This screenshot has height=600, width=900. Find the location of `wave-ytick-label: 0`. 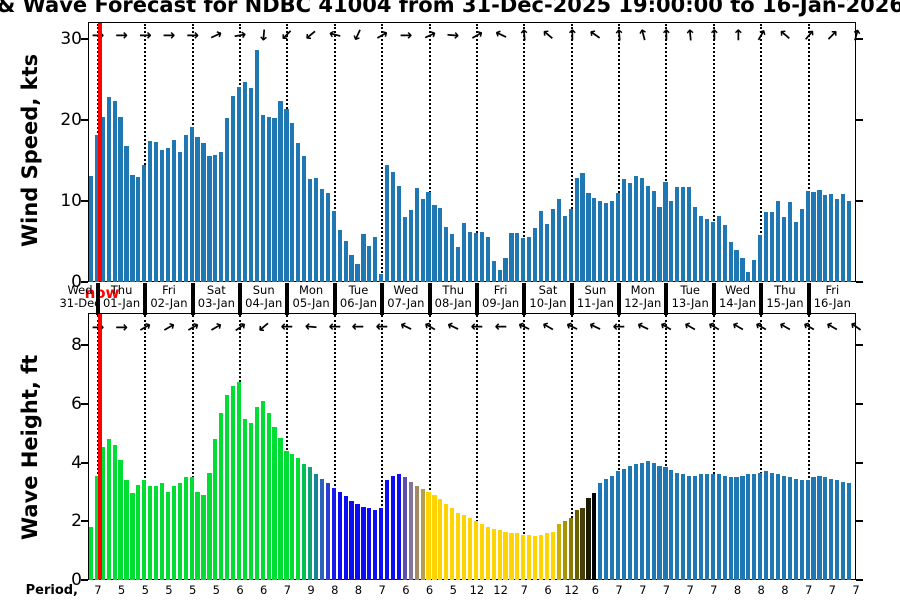

wave-ytick-label: 0 is located at coordinates (76, 580).